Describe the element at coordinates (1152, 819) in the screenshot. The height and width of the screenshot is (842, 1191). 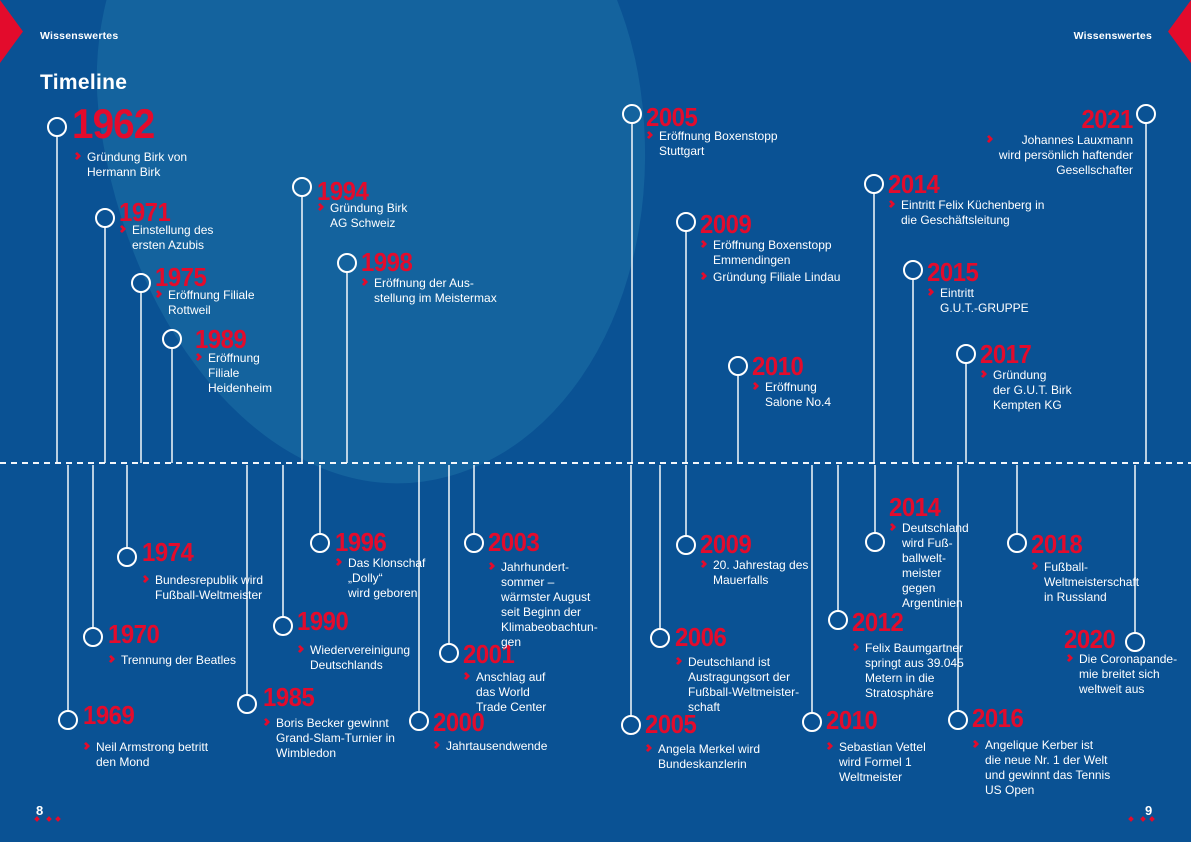
I see `page-mark-icon` at that location.